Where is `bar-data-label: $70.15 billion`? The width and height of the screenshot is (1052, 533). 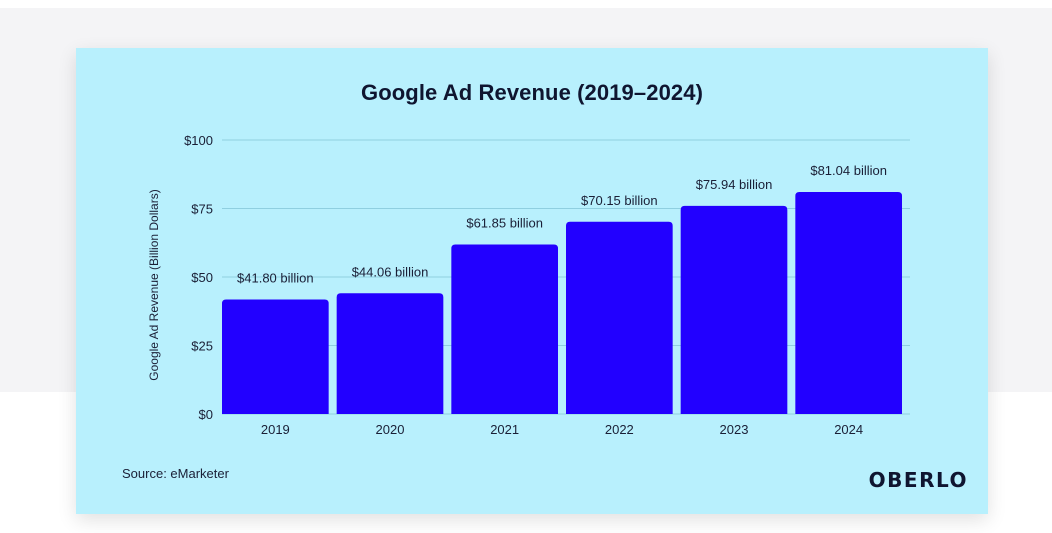
bar-data-label: $70.15 billion is located at coordinates (619, 200).